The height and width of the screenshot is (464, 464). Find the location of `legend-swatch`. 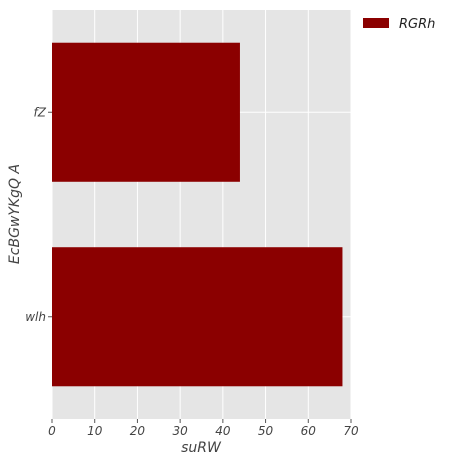

legend-swatch is located at coordinates (376, 23).